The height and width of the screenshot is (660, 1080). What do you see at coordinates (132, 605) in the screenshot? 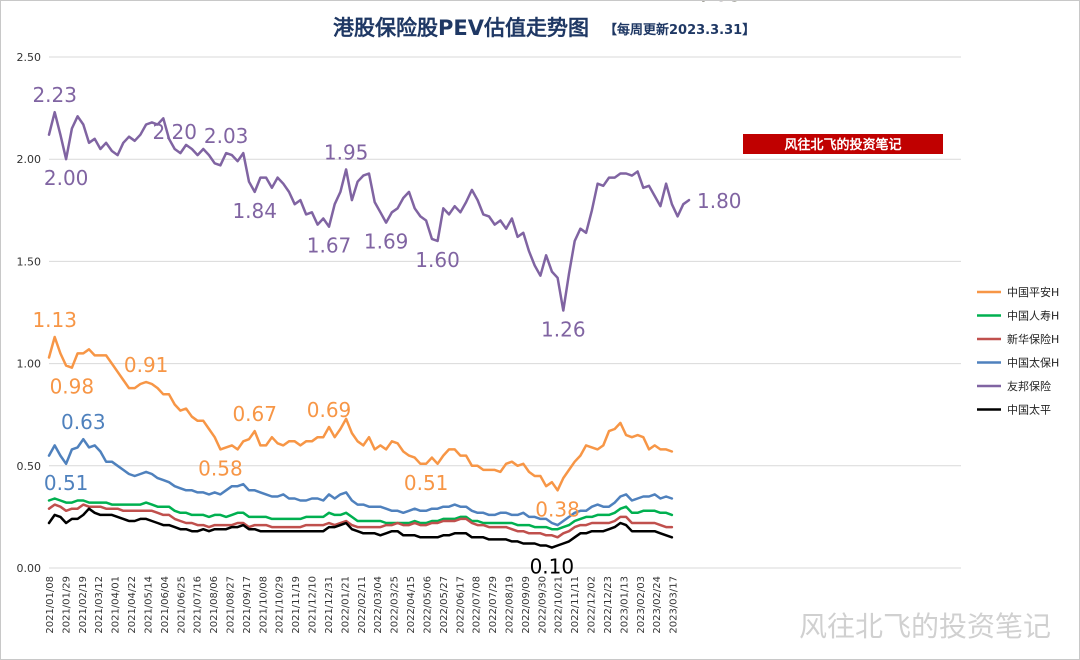
I see `x-tick-label: 2021/04/22` at bounding box center [132, 605].